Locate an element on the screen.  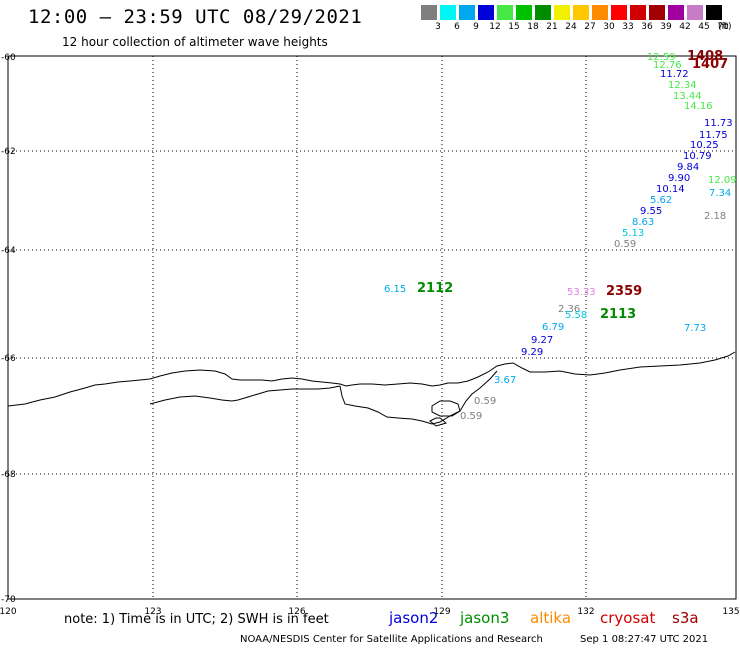
wave-height-label: 7.73 is located at coordinates (695, 328).